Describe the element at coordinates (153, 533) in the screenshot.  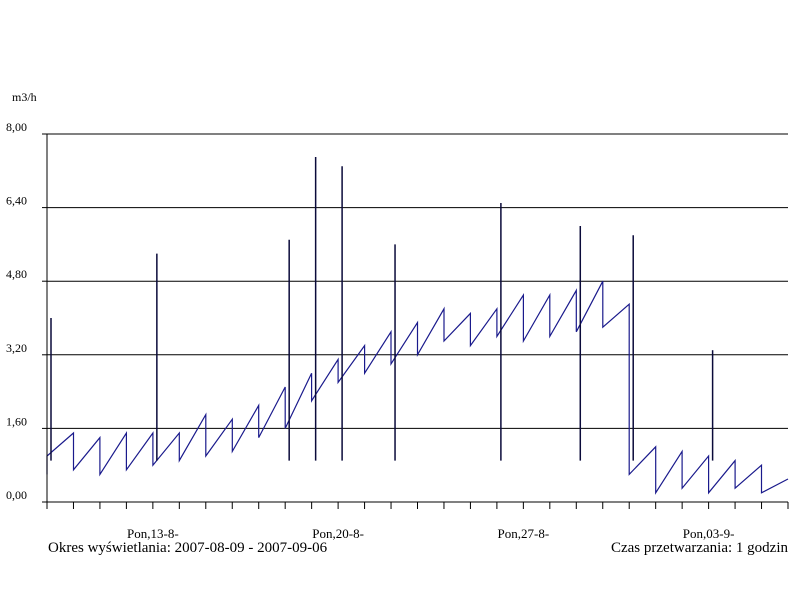
I see `x-tick-label: Pon,13-8-` at that location.